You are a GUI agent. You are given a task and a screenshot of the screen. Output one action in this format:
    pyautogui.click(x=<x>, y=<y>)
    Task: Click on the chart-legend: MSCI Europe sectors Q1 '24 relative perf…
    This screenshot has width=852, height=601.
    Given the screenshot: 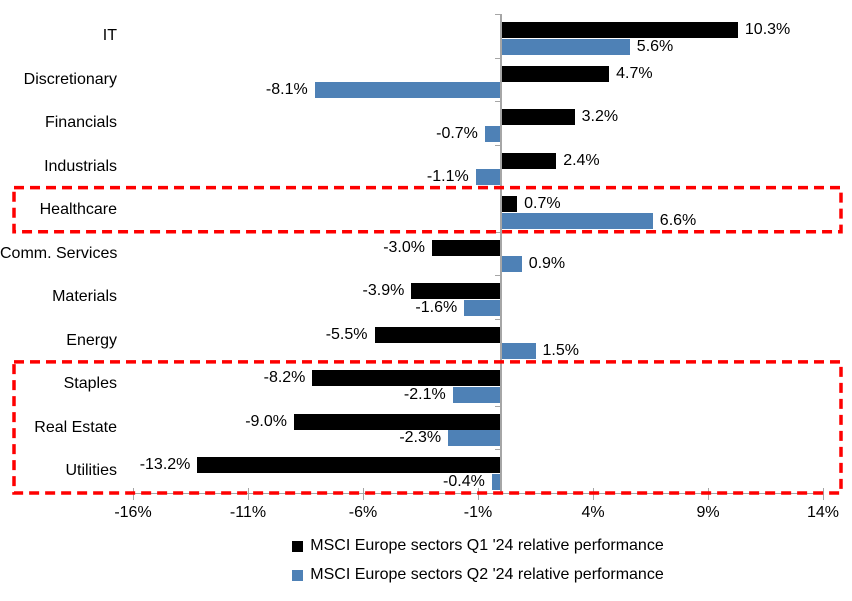 What is the action you would take?
    pyautogui.click(x=478, y=560)
    